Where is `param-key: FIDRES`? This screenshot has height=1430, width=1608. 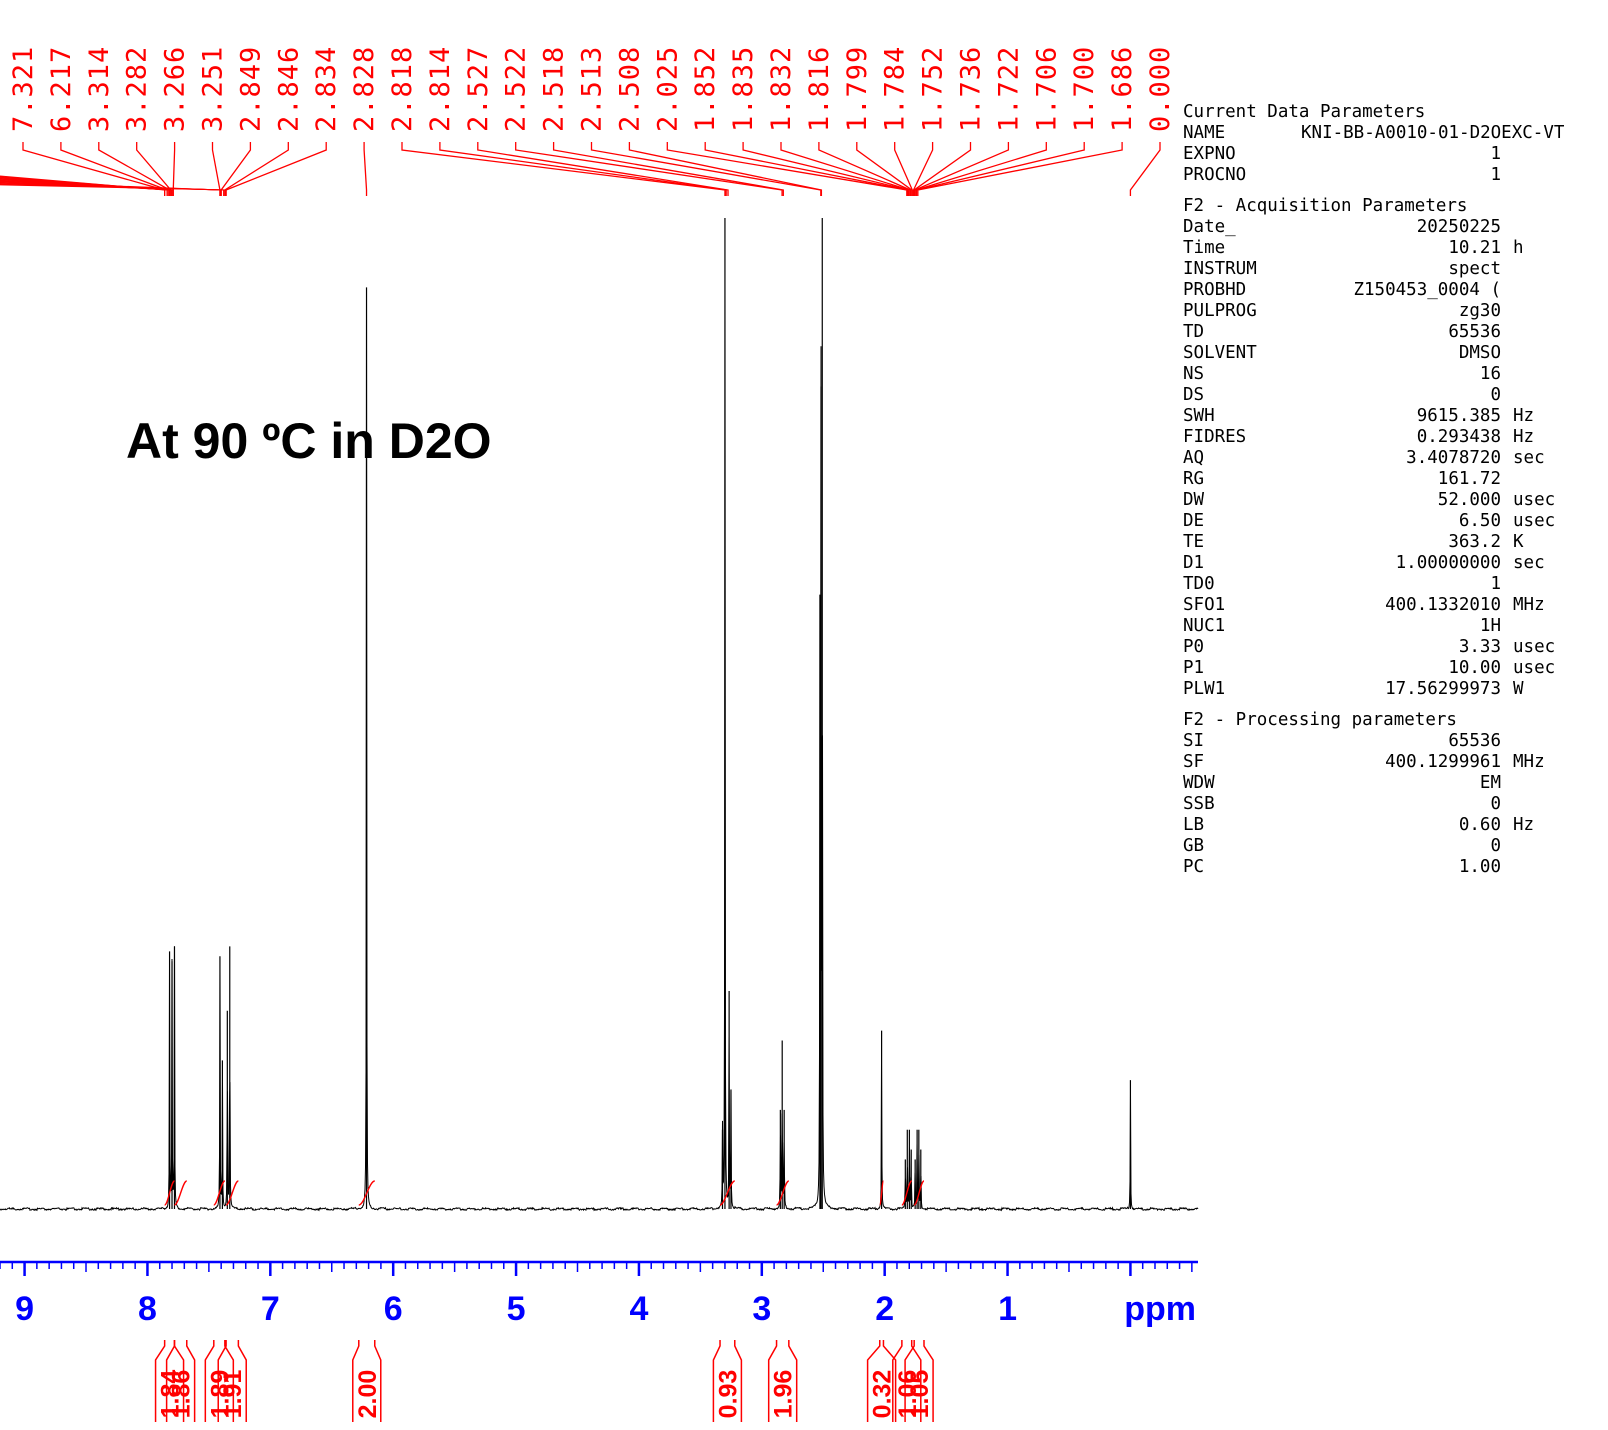
param-key: FIDRES is located at coordinates (1215, 437).